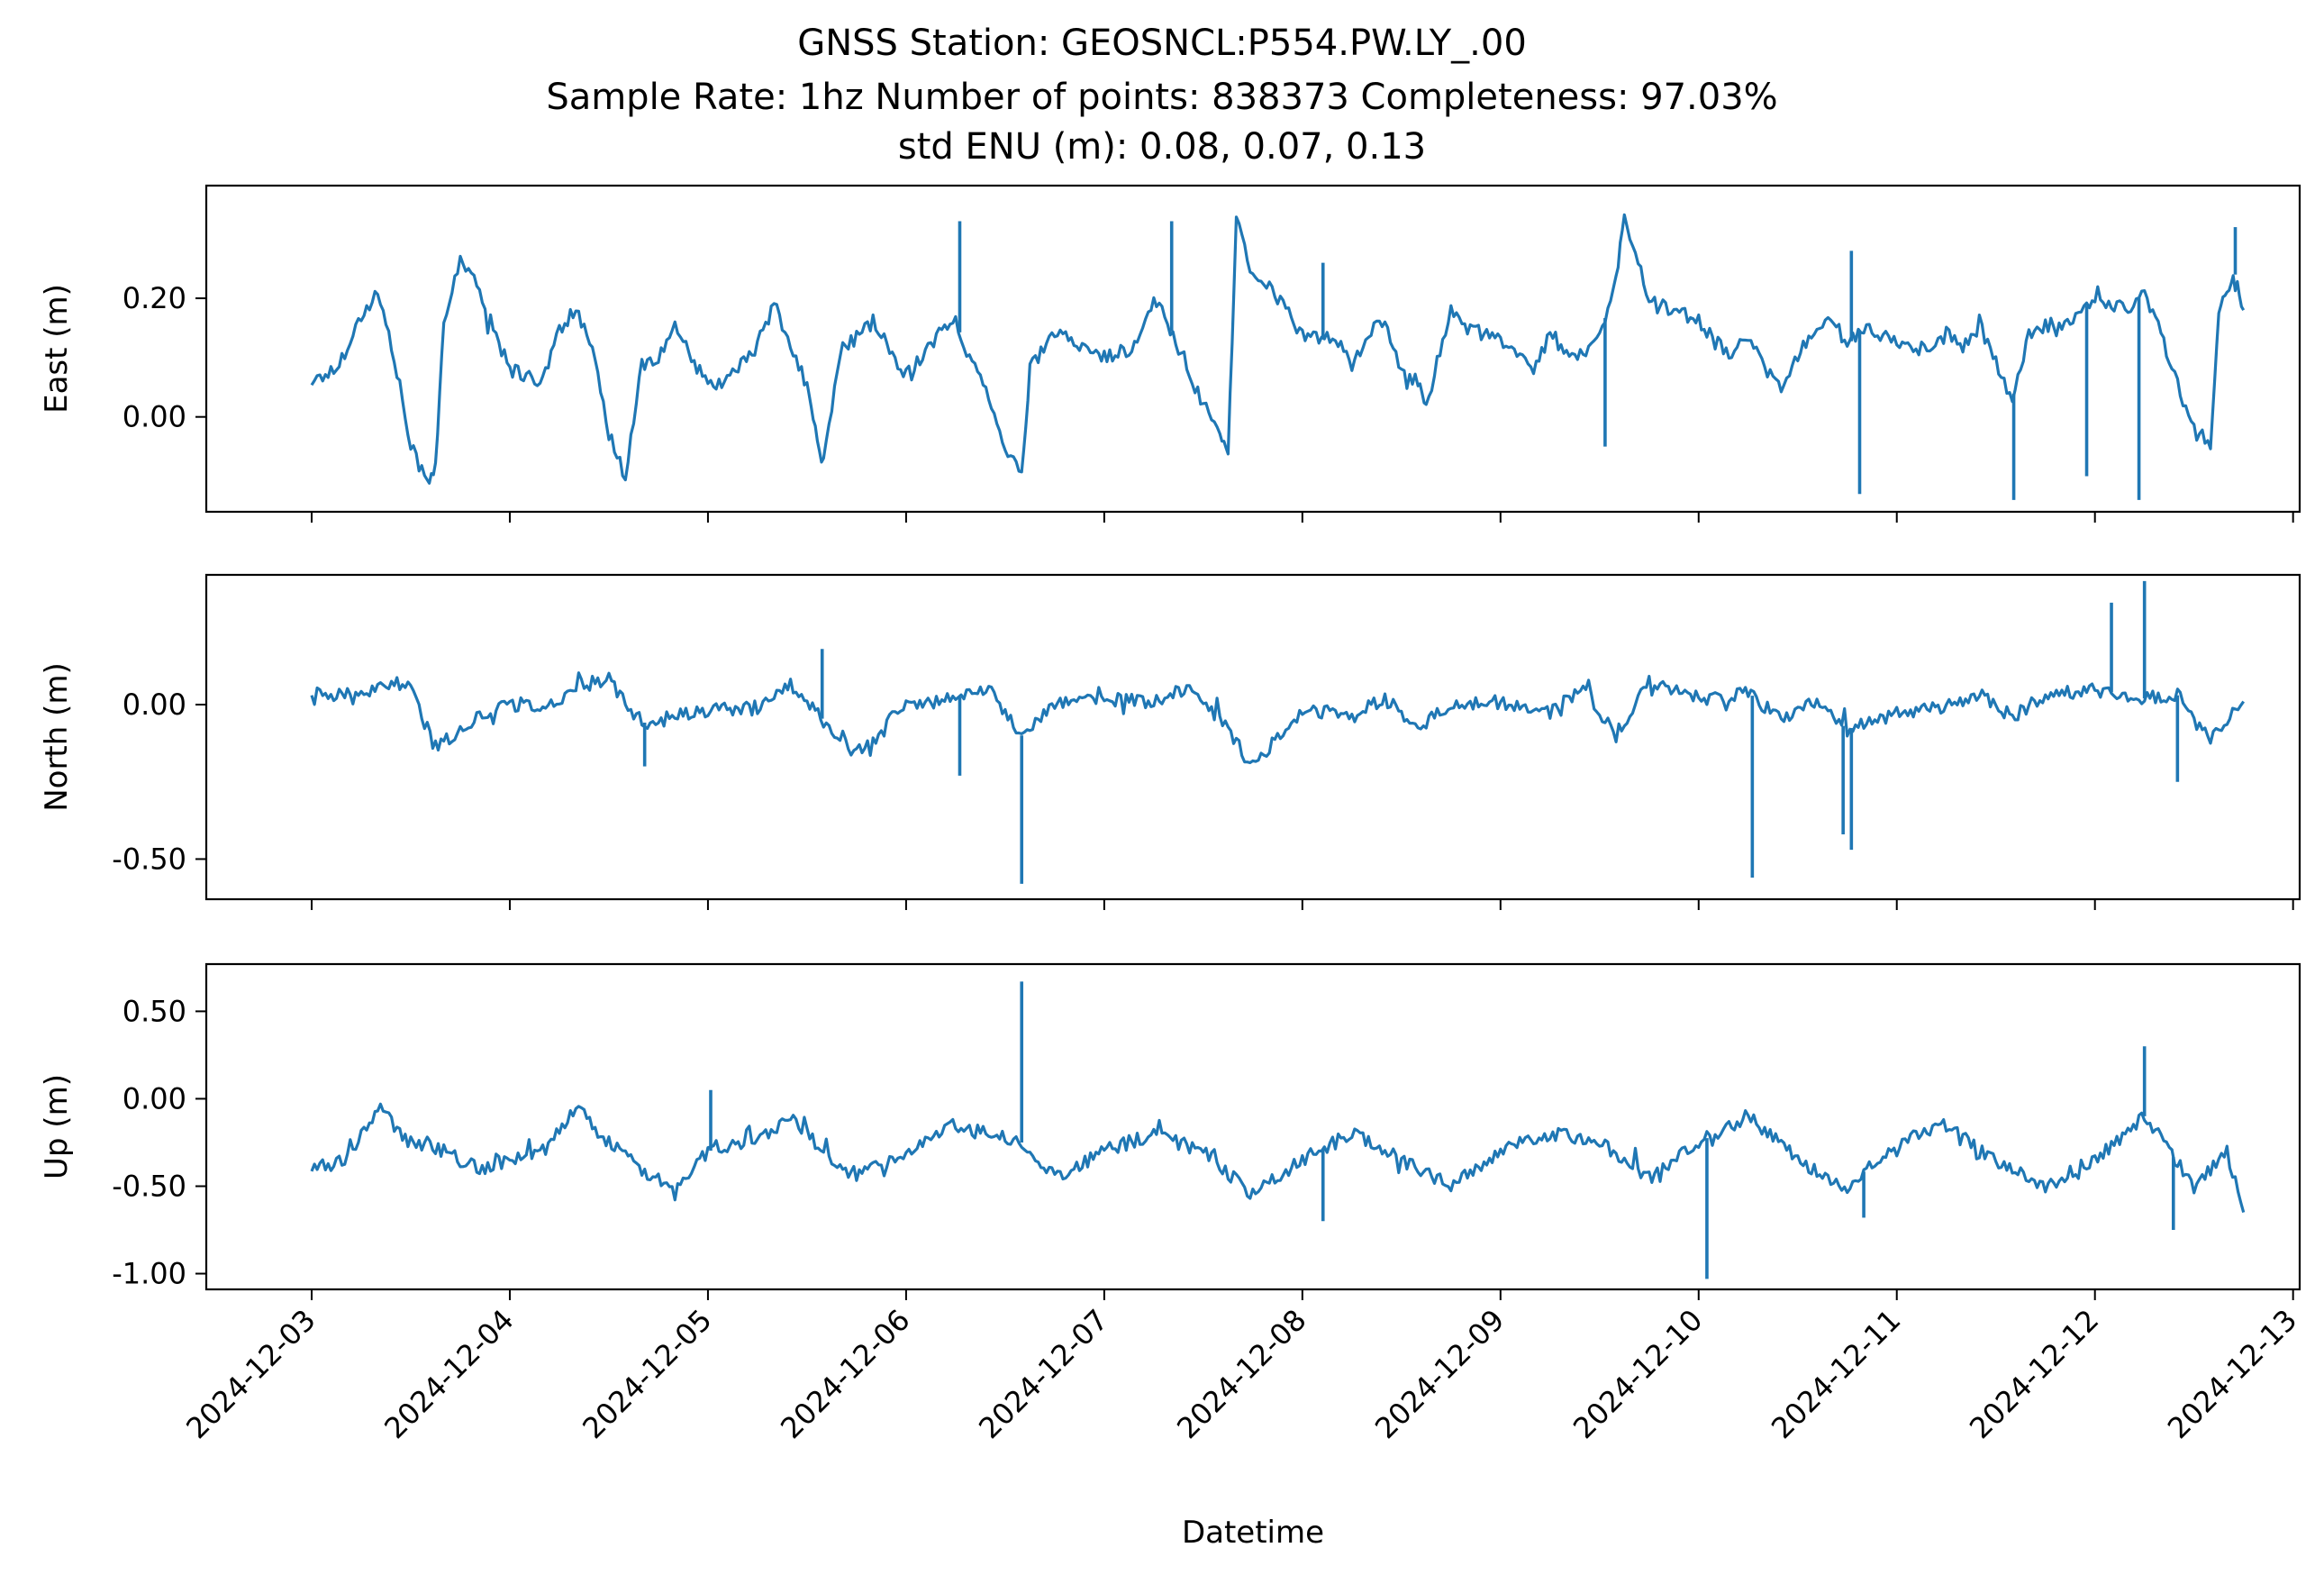 Image resolution: width=2324 pixels, height=1575 pixels. Describe the element at coordinates (57, 349) in the screenshot. I see `y-axis-label: East (m)` at that location.